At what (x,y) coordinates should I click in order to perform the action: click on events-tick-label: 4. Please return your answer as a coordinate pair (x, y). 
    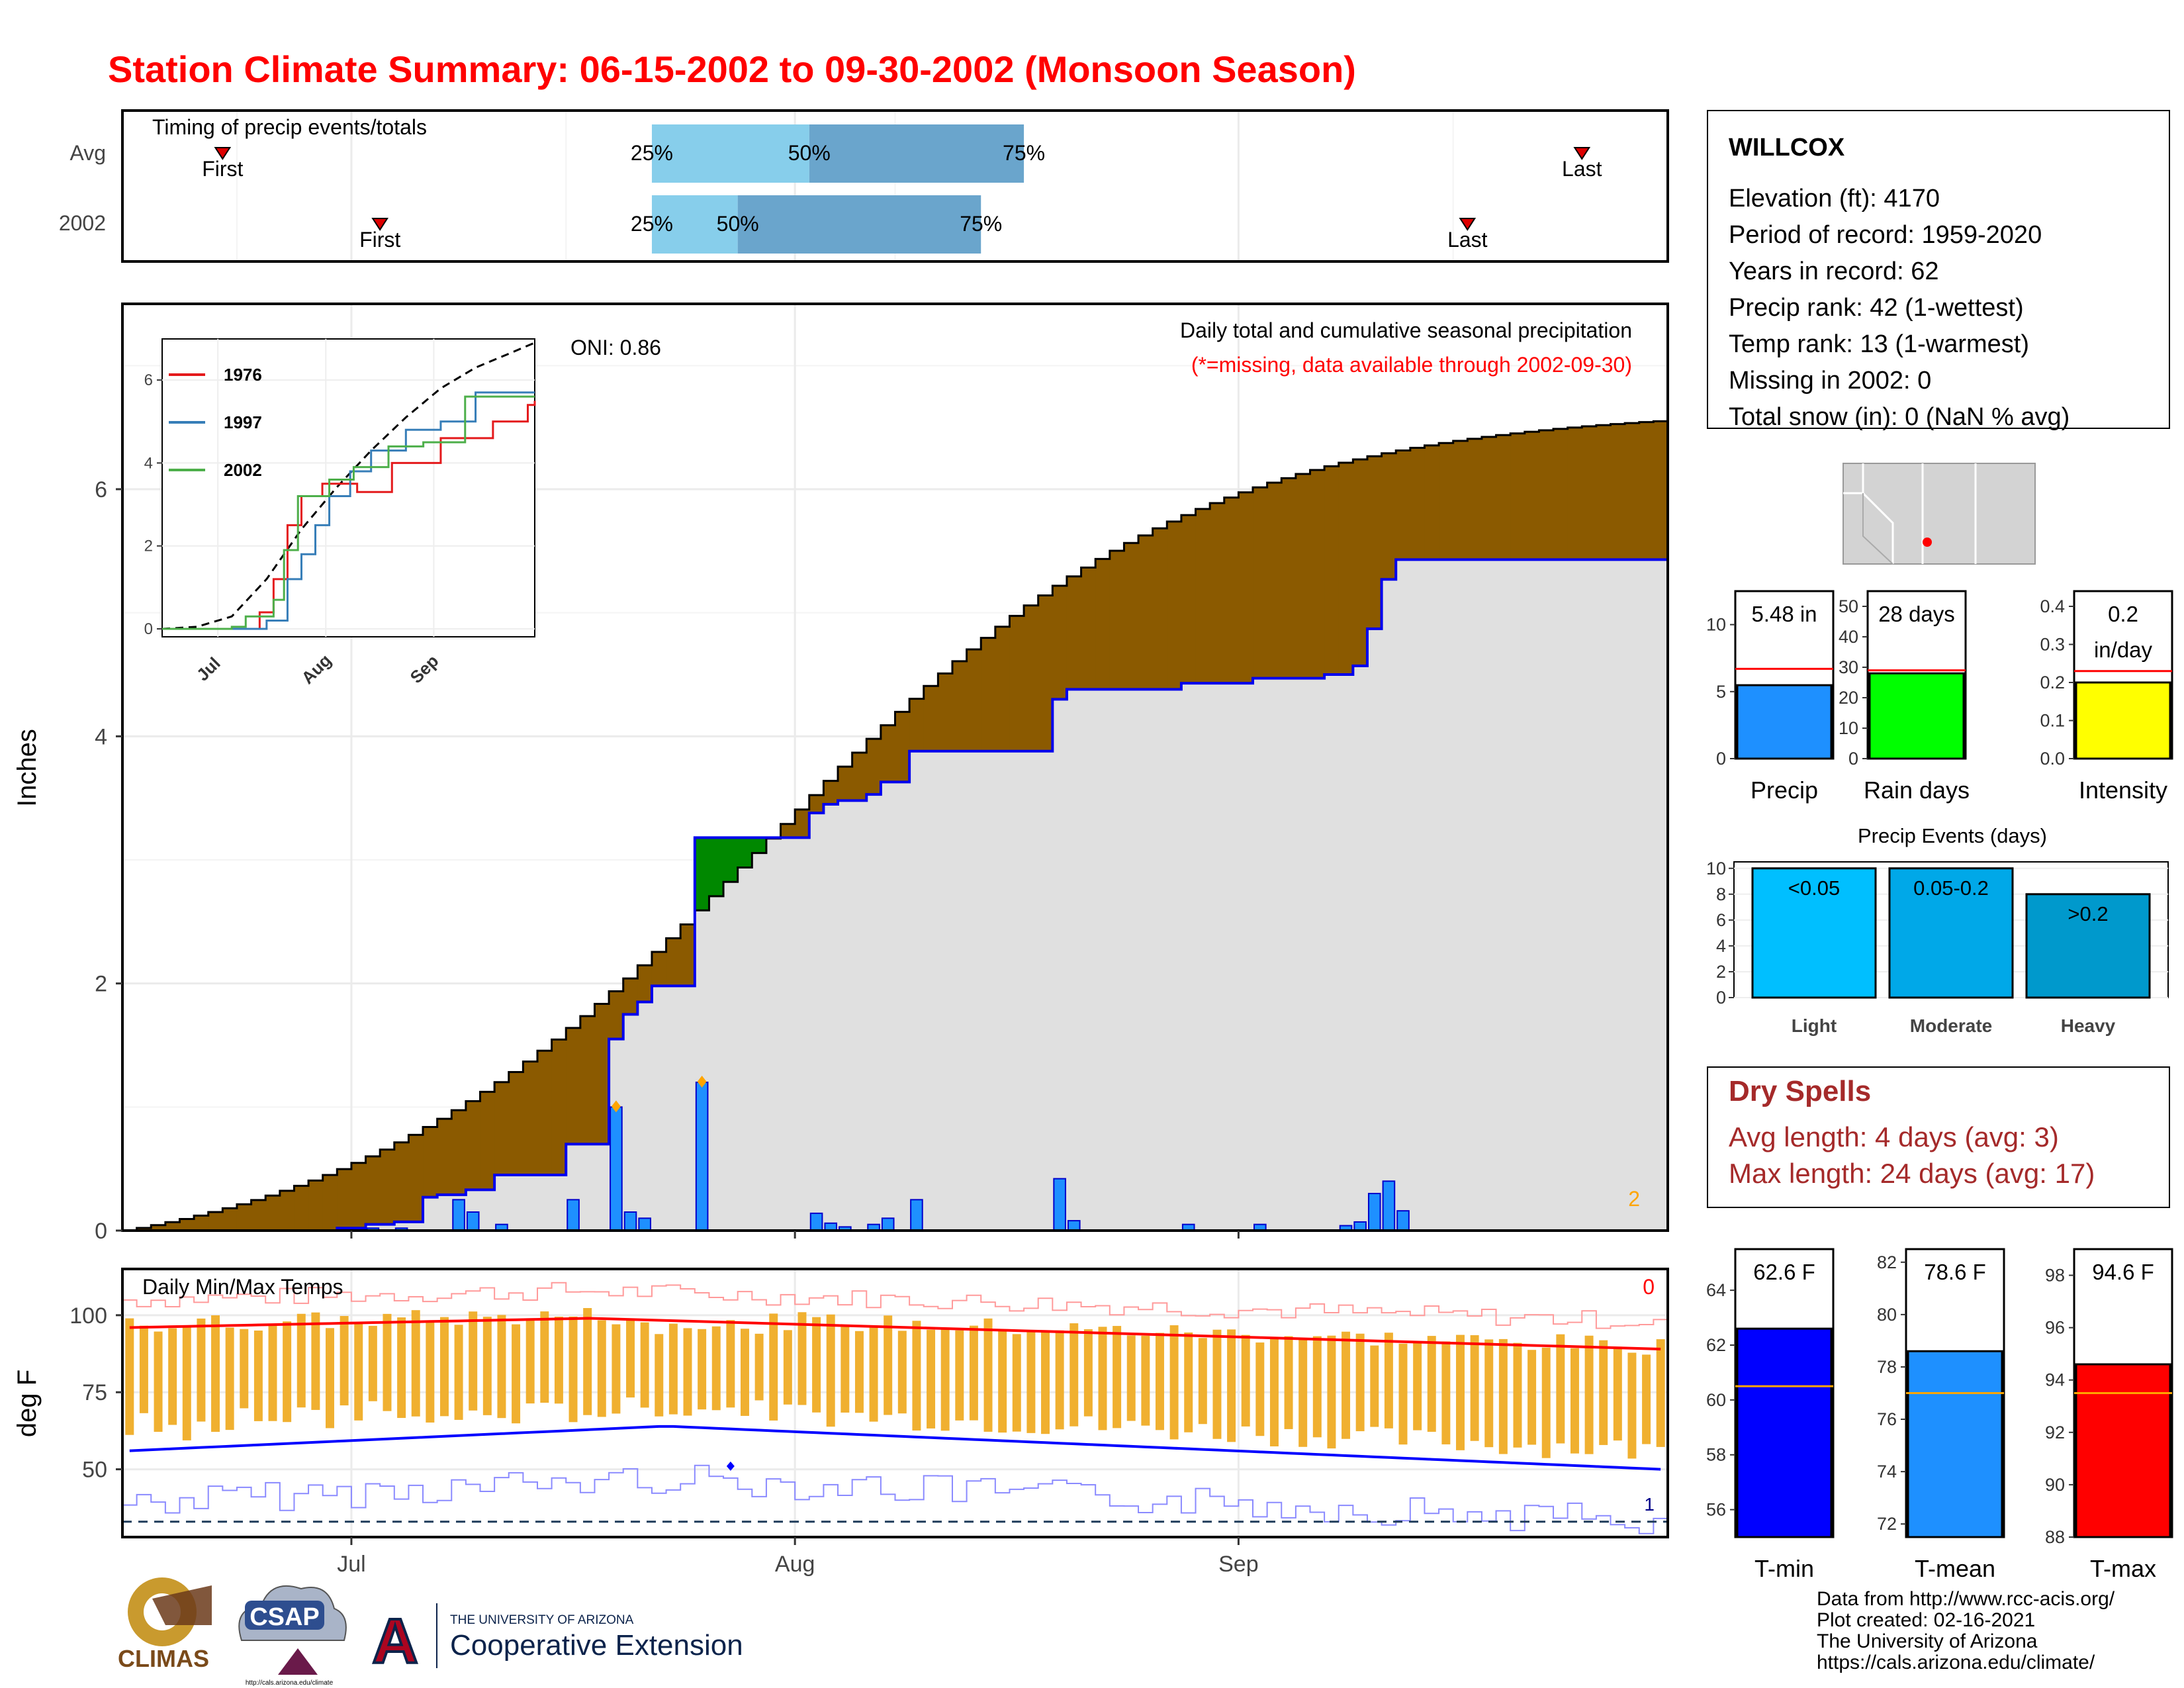
    Looking at the image, I should click on (1721, 946).